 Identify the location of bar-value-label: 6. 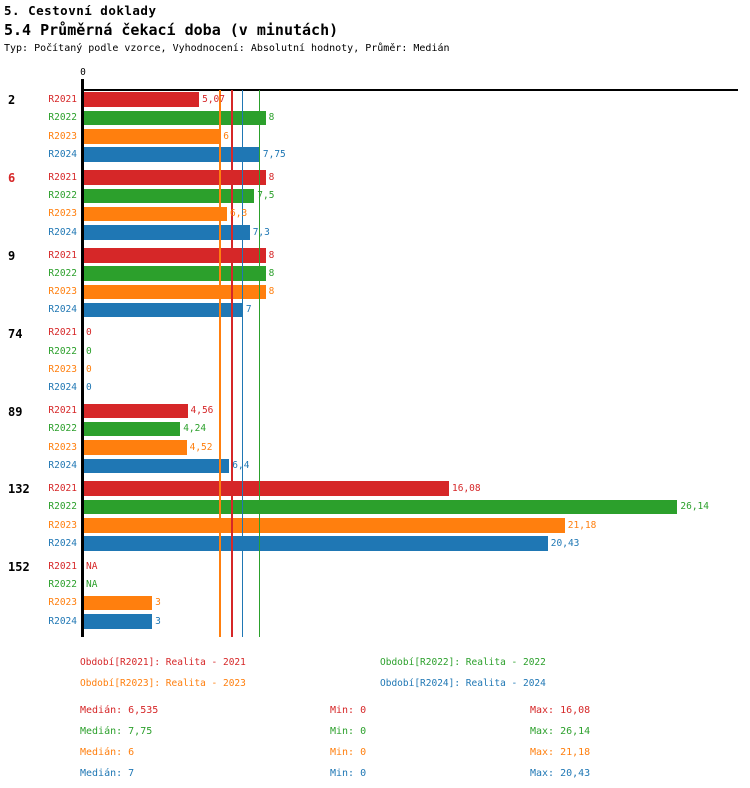
(226, 136).